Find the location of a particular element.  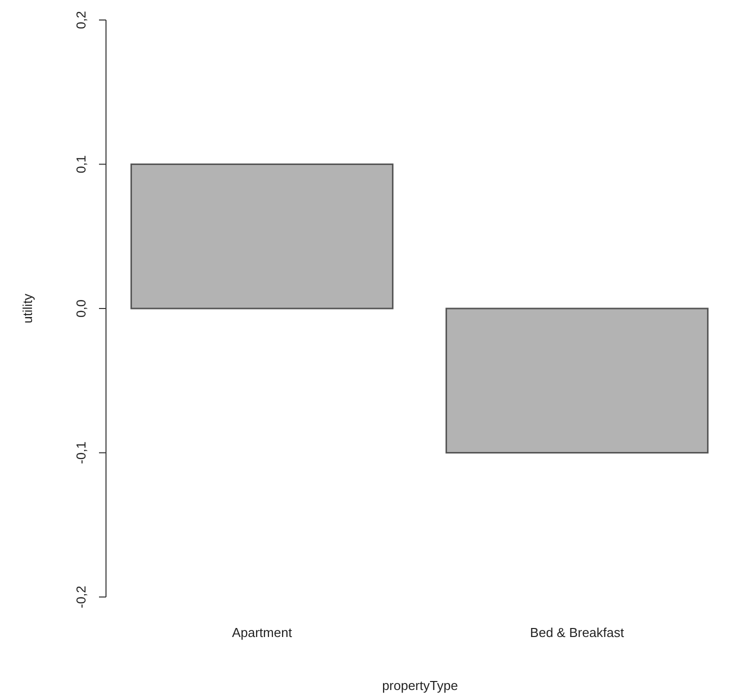

y-tick-label: -0,1 is located at coordinates (80, 453).